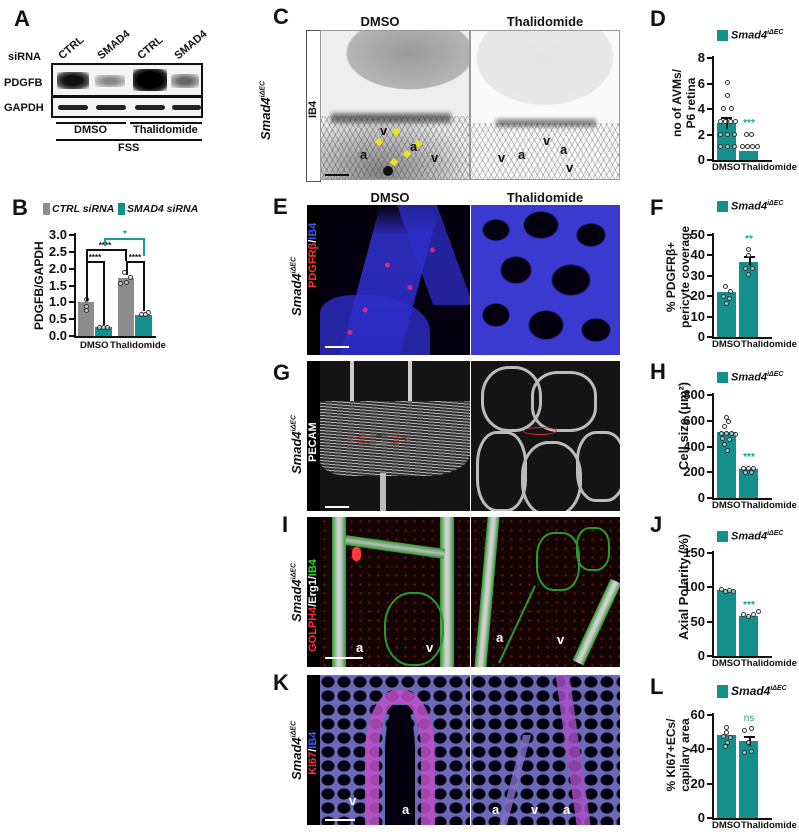 The width and height of the screenshot is (799, 832). Describe the element at coordinates (658, 18) in the screenshot. I see `panel-label-d: D` at that location.